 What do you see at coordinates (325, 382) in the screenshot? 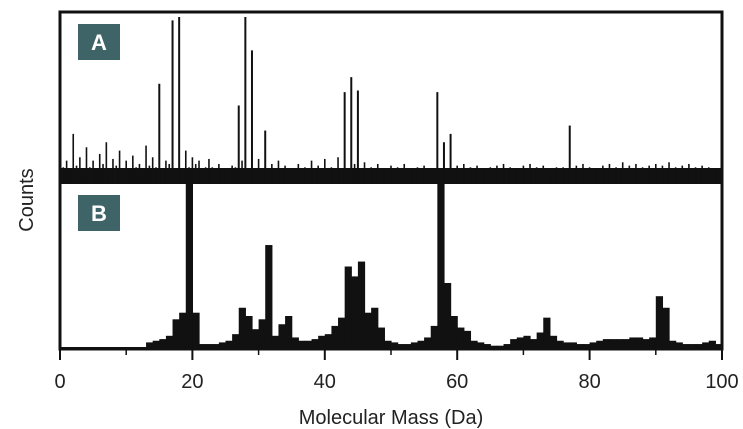
I see `x-tick-label-2: 40` at bounding box center [325, 382].